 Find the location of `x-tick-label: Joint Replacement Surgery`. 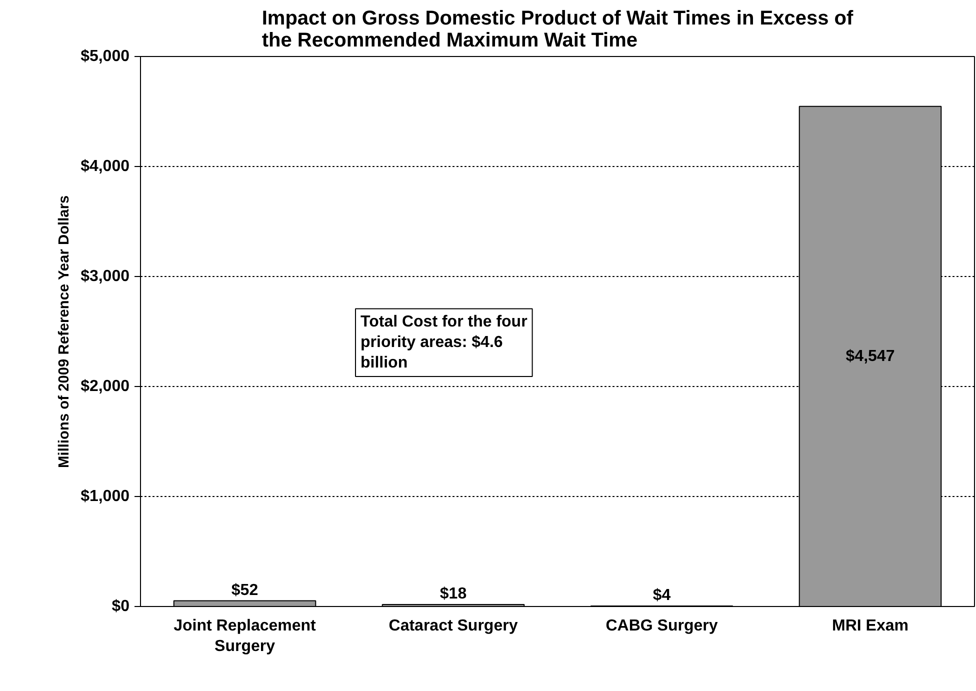

x-tick-label: Joint Replacement Surgery is located at coordinates (245, 636).